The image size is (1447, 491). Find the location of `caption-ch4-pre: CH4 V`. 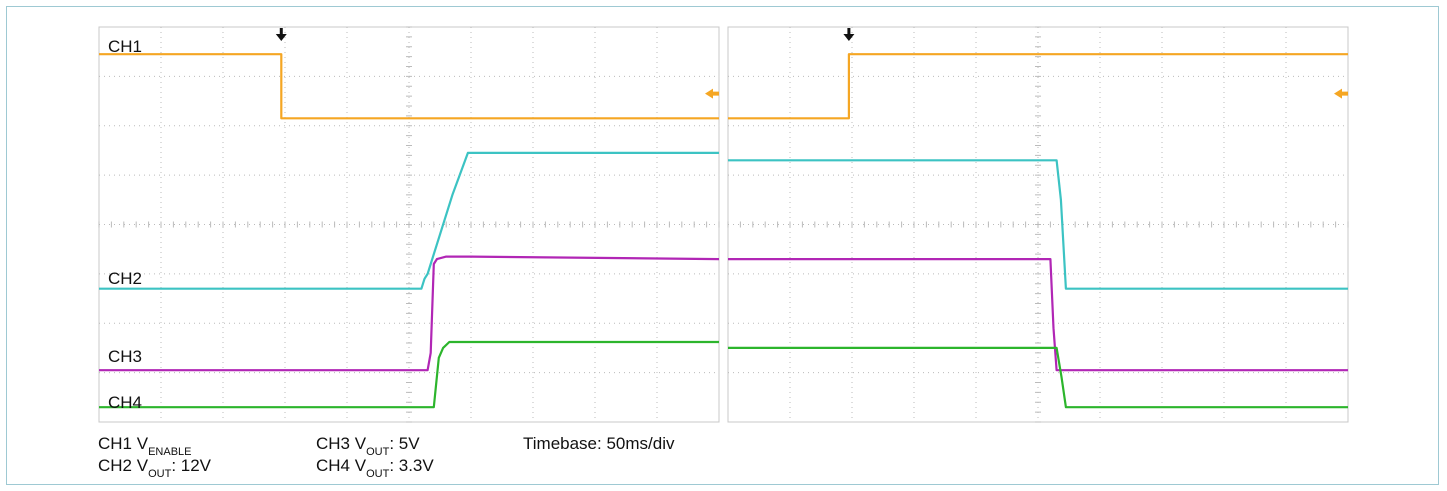

caption-ch4-pre: CH4 V is located at coordinates (341, 465).